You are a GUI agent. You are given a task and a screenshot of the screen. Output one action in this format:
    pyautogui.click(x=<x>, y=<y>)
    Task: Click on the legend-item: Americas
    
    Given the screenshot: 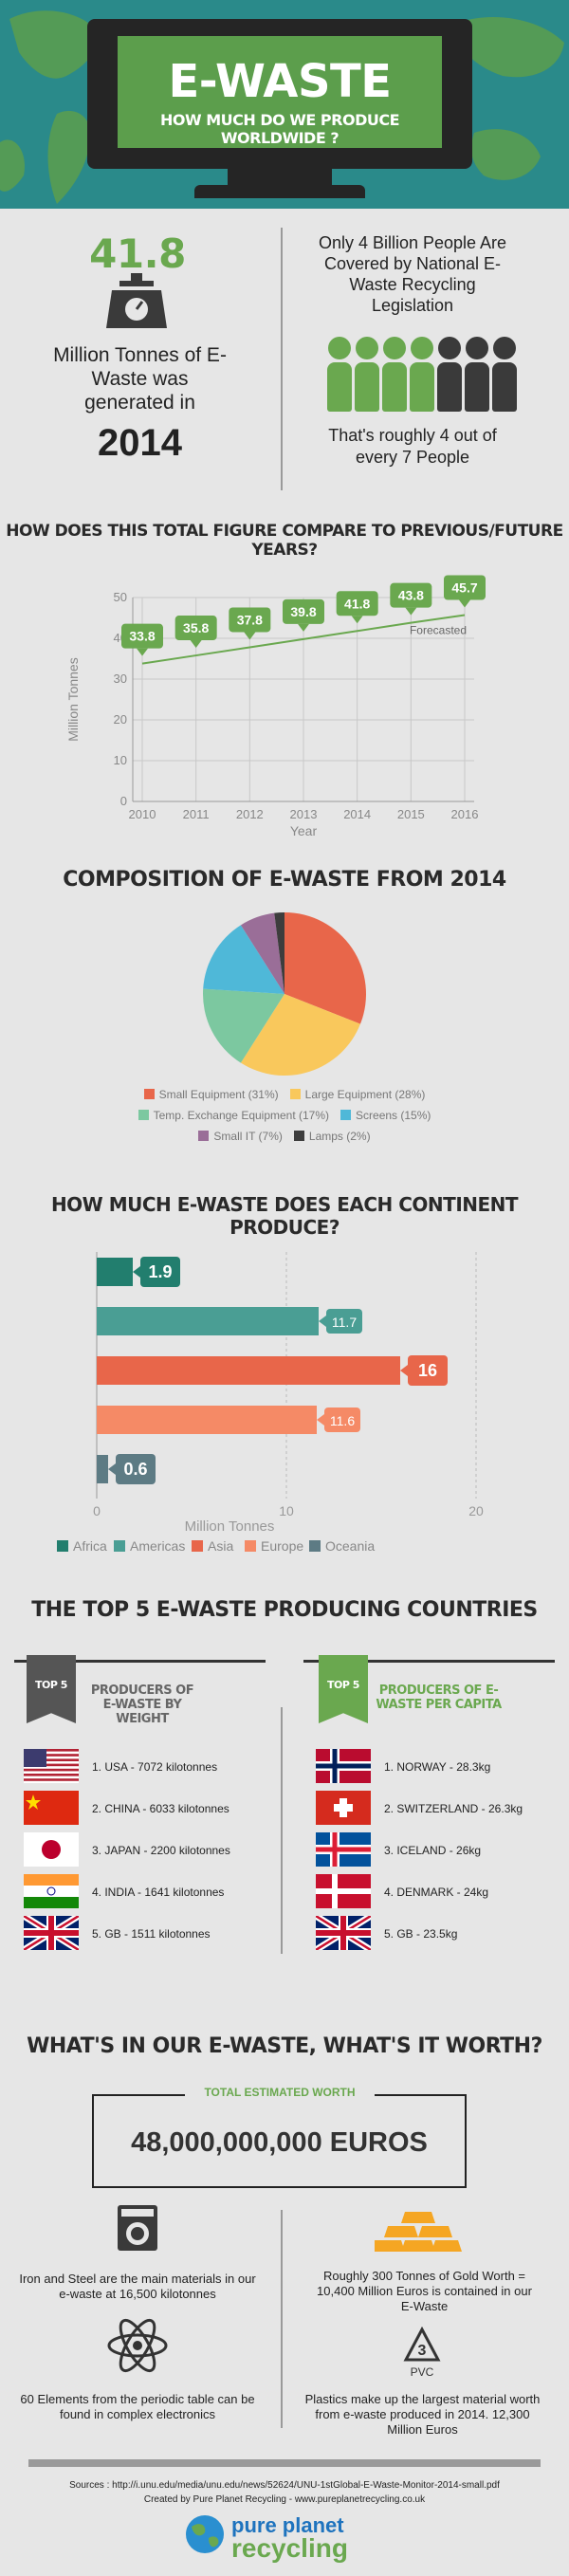 What is the action you would take?
    pyautogui.click(x=149, y=1546)
    